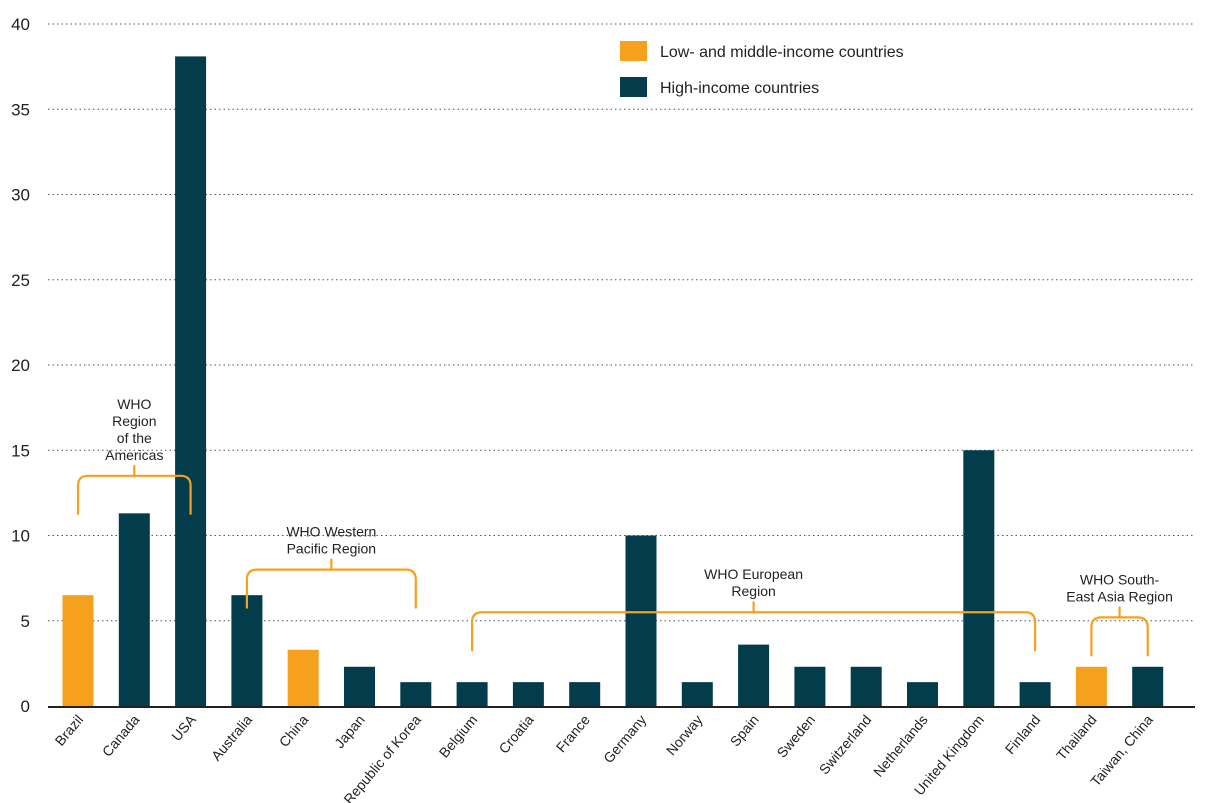 This screenshot has height=803, width=1209. What do you see at coordinates (25, 621) in the screenshot?
I see `y-tick-label: 5` at bounding box center [25, 621].